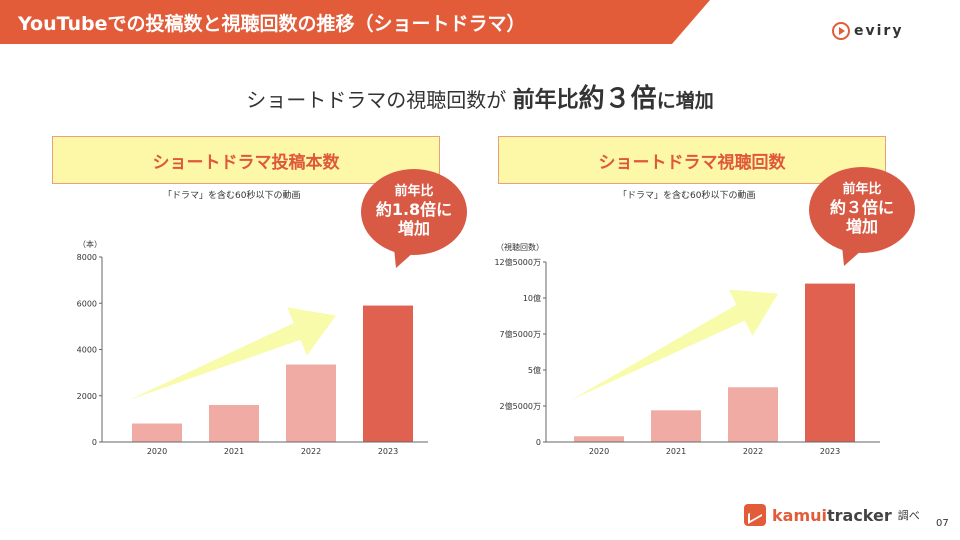 This screenshot has width=960, height=540. I want to click on badge-posts-line2: 約1.8倍に, so click(414, 209).